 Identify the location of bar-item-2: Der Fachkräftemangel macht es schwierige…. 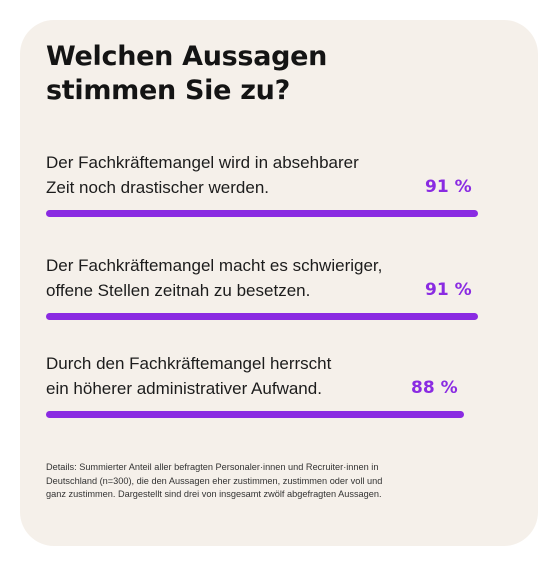
(262, 288).